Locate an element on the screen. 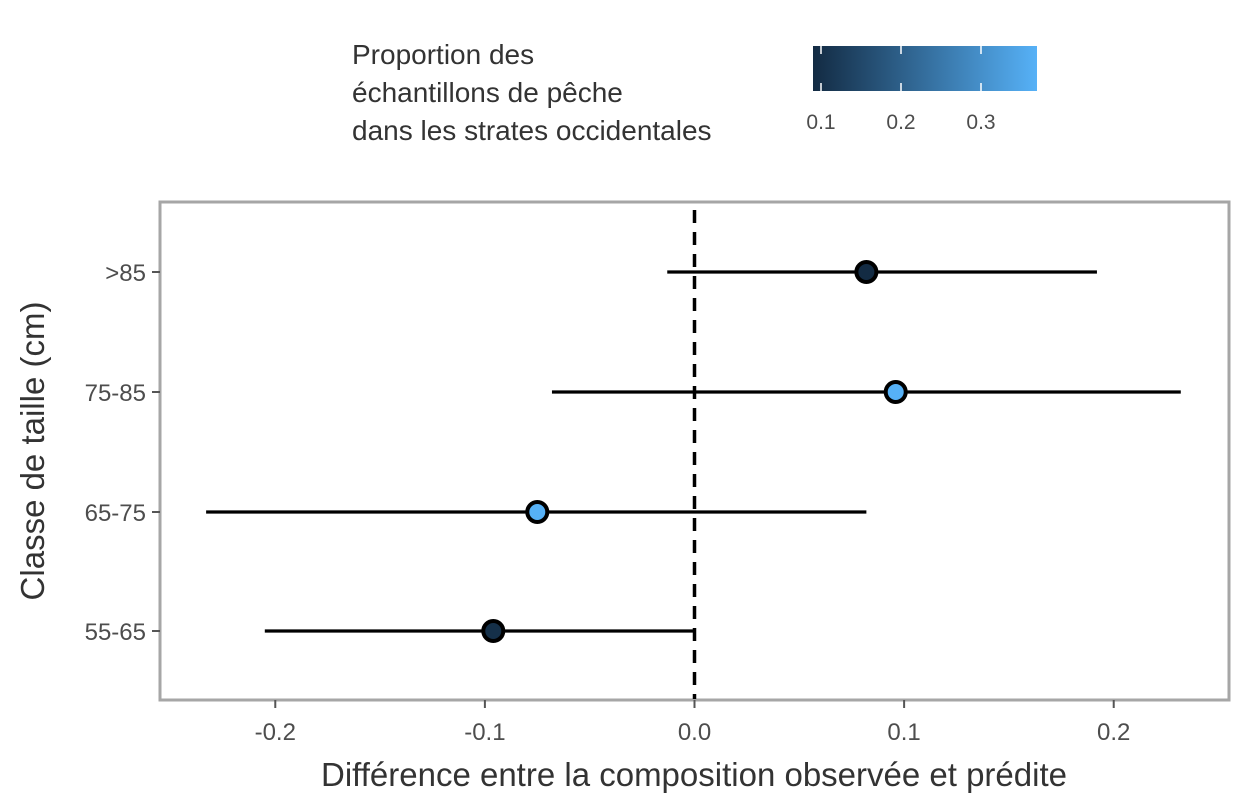 Image resolution: width=1250 pixels, height=812 pixels. legend-tick-label: 0.2 is located at coordinates (900, 122).